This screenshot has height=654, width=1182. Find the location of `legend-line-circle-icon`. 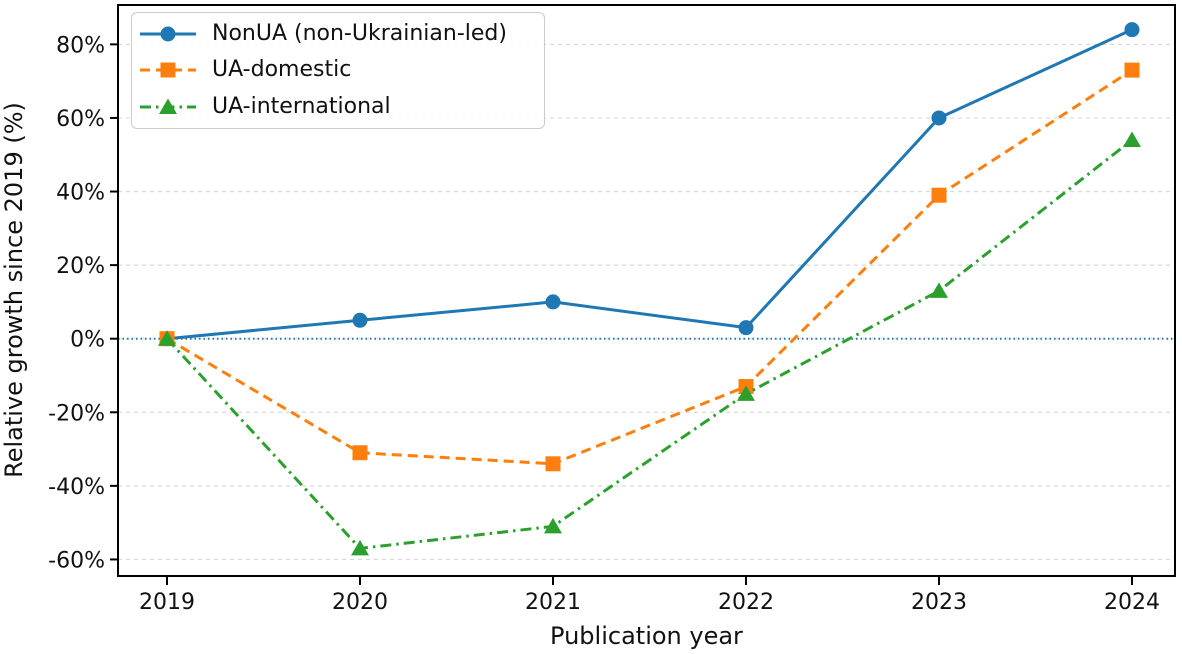

legend-line-circle-icon is located at coordinates (168, 34).